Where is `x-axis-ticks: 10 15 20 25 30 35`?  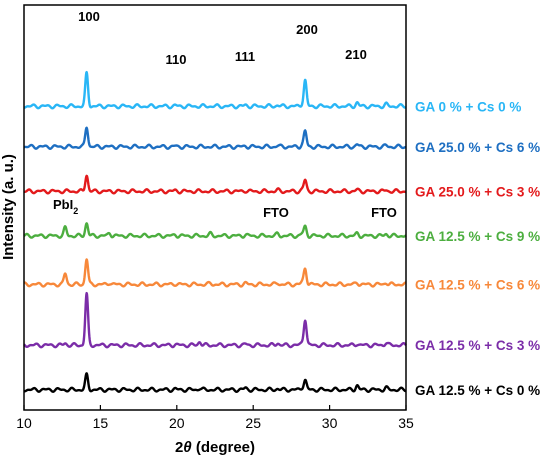
x-axis-ticks: 10 15 20 25 30 35 is located at coordinates (215, 418).